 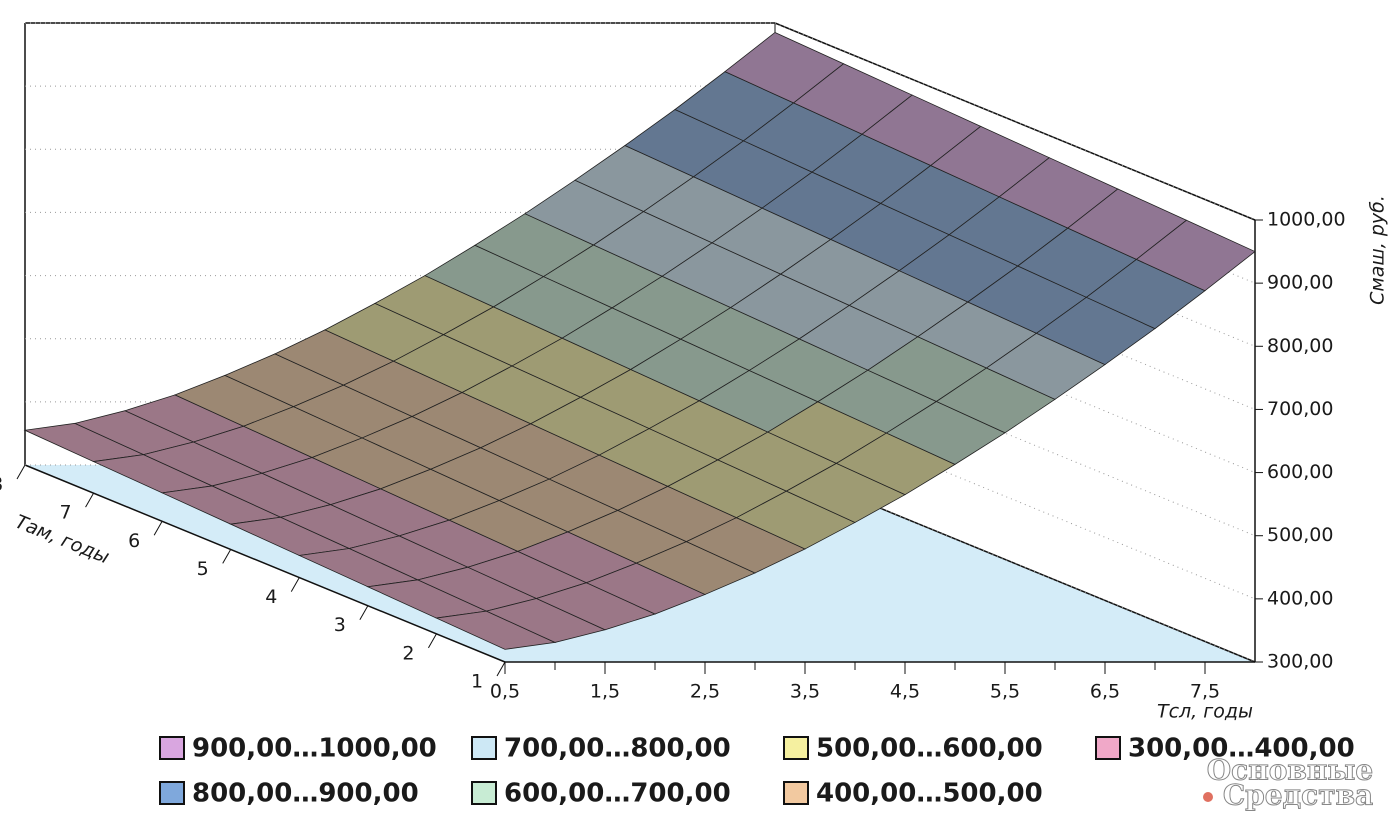 What do you see at coordinates (1005, 692) in the screenshot?
I see `x-tick-label: 5,5` at bounding box center [1005, 692].